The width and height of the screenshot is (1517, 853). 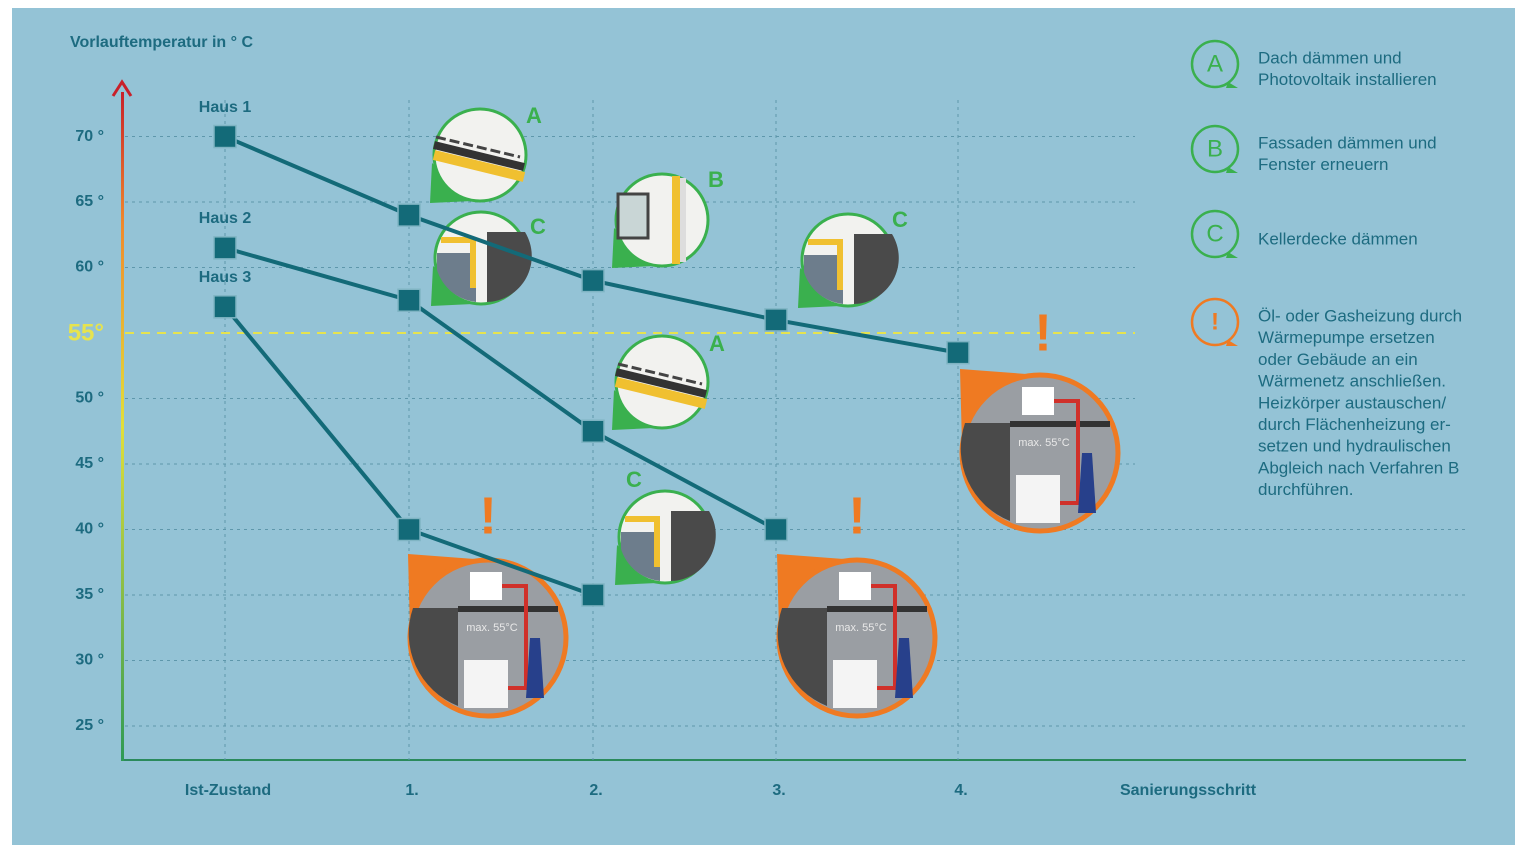 What do you see at coordinates (1347, 79) in the screenshot?
I see `legend-text: Photovoltaik installieren` at bounding box center [1347, 79].